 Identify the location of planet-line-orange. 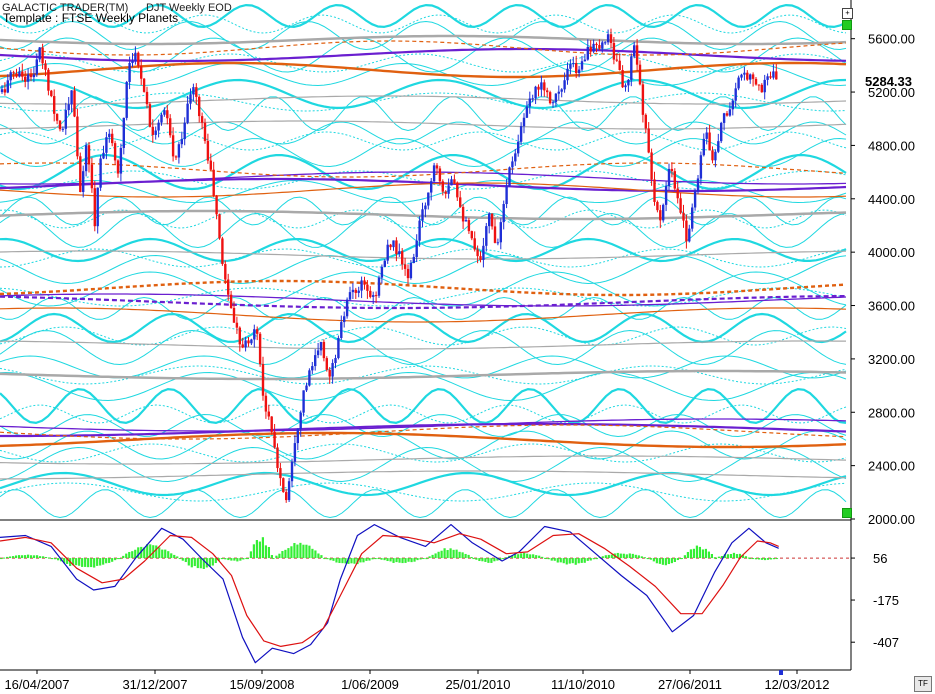
(423, 440).